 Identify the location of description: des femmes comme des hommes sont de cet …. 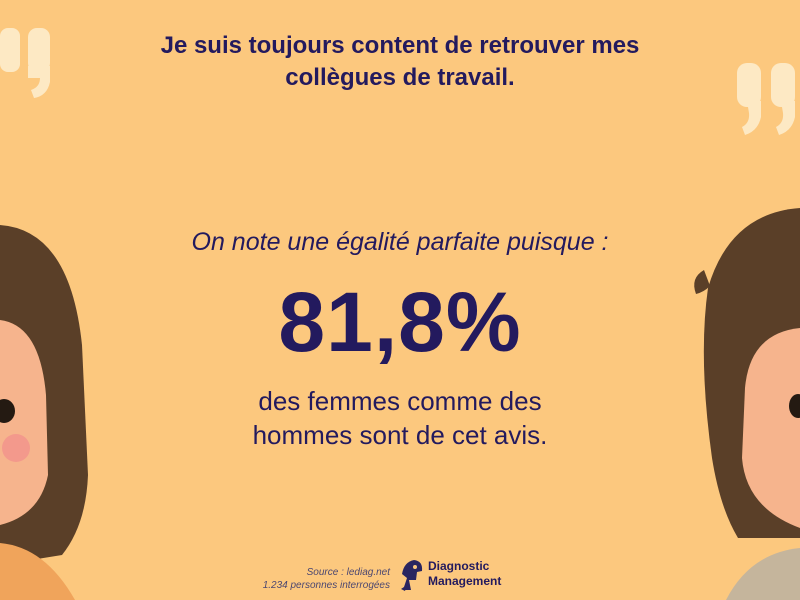
(400, 418).